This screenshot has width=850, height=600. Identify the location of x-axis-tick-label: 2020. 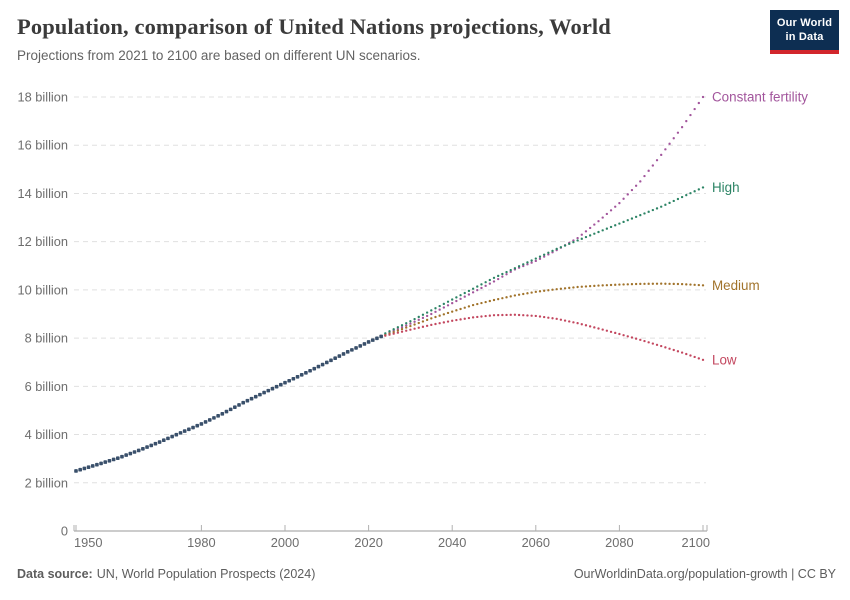
(368, 542).